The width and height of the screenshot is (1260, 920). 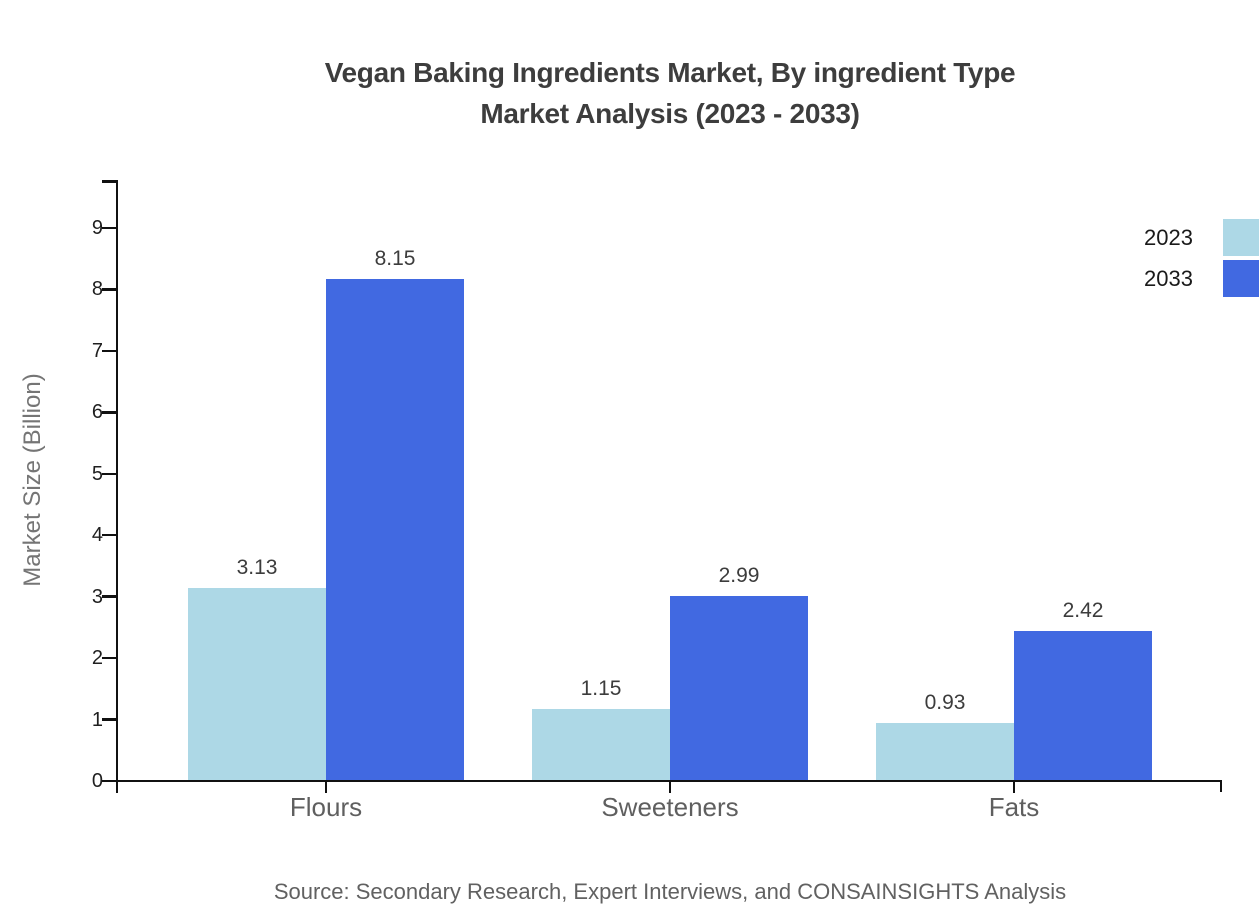 What do you see at coordinates (97, 535) in the screenshot?
I see `y-tick-label: 4` at bounding box center [97, 535].